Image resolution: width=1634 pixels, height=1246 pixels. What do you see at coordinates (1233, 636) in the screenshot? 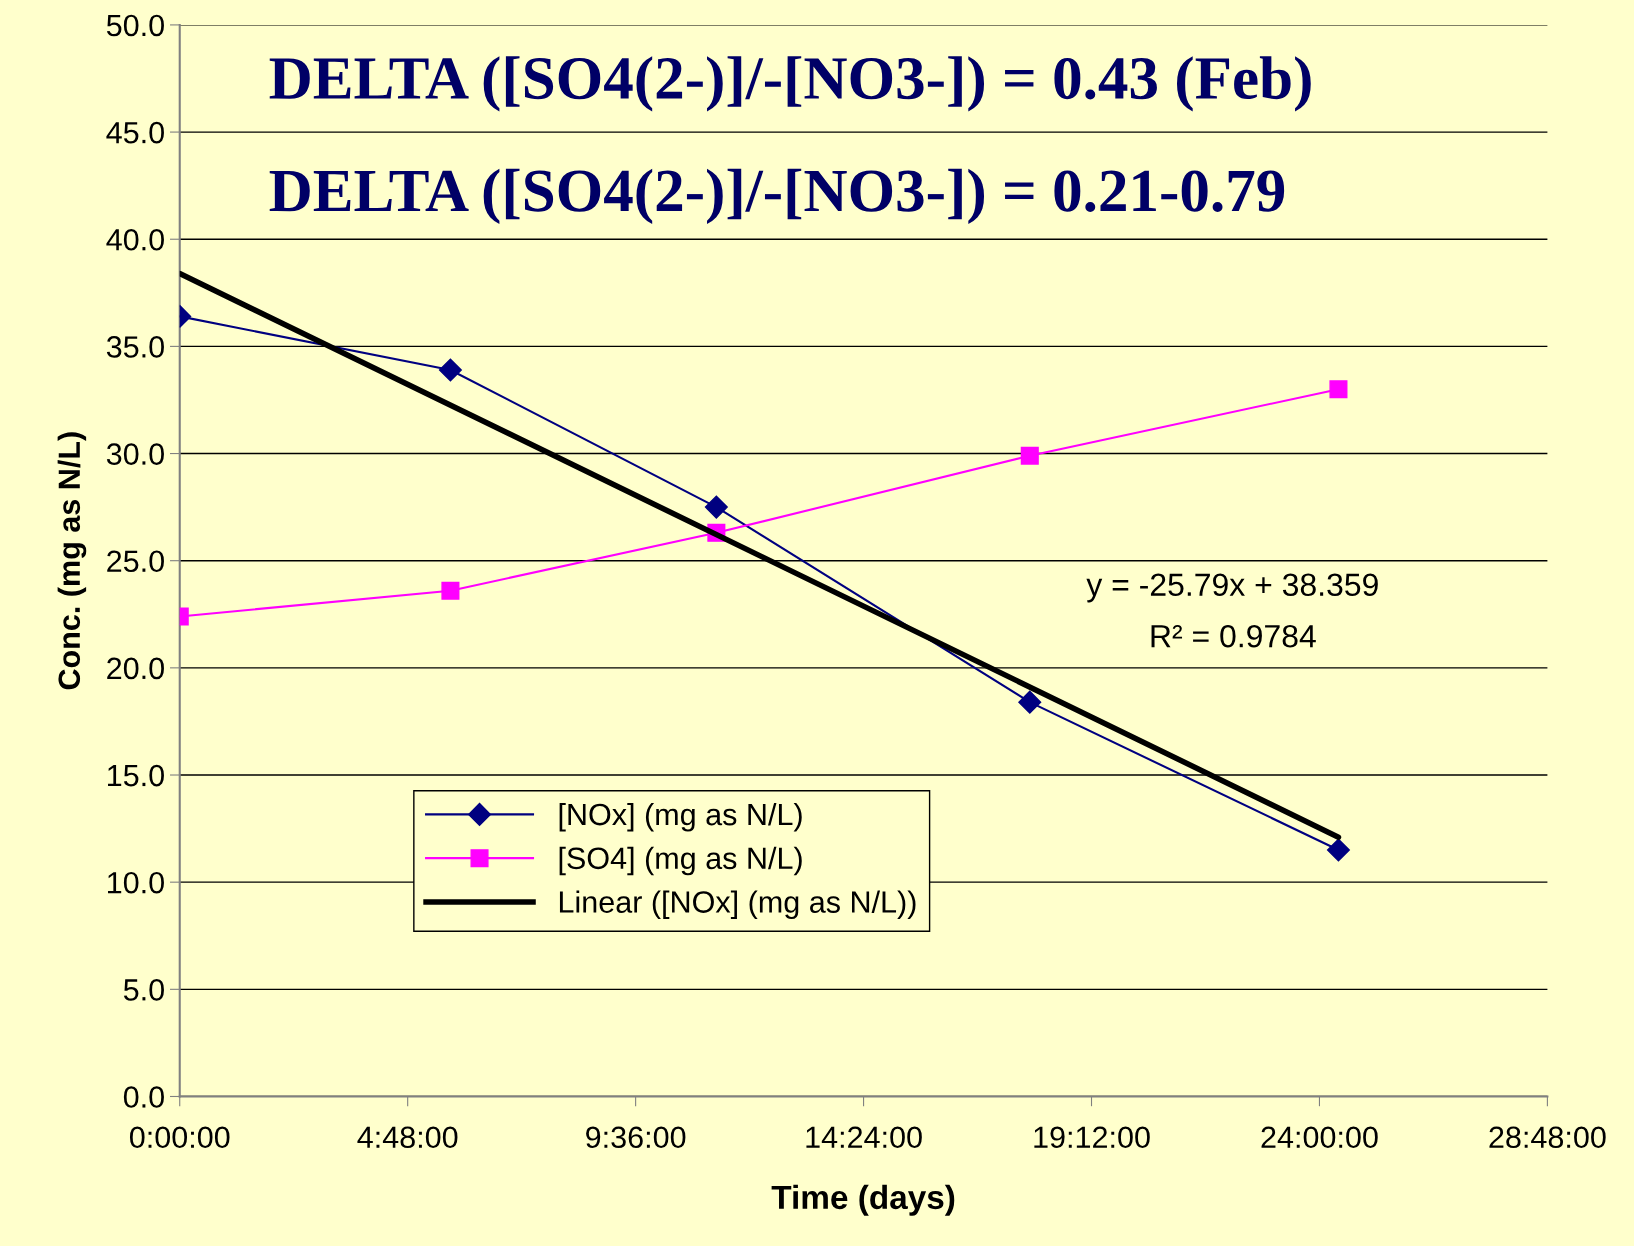
I see `annotation: R² = 0.9784` at bounding box center [1233, 636].